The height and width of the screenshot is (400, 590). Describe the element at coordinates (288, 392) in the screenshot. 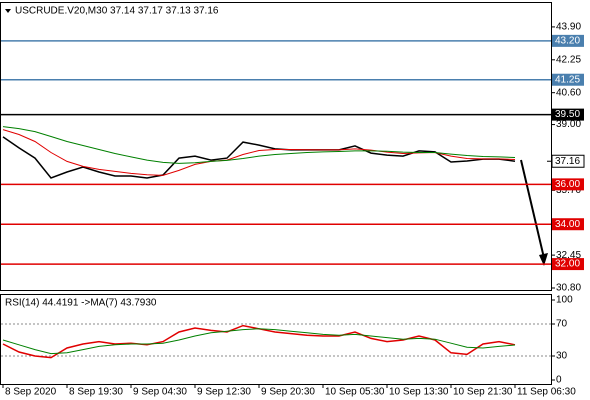

I see `x-tick-label: 9 Sep 20:30` at that location.